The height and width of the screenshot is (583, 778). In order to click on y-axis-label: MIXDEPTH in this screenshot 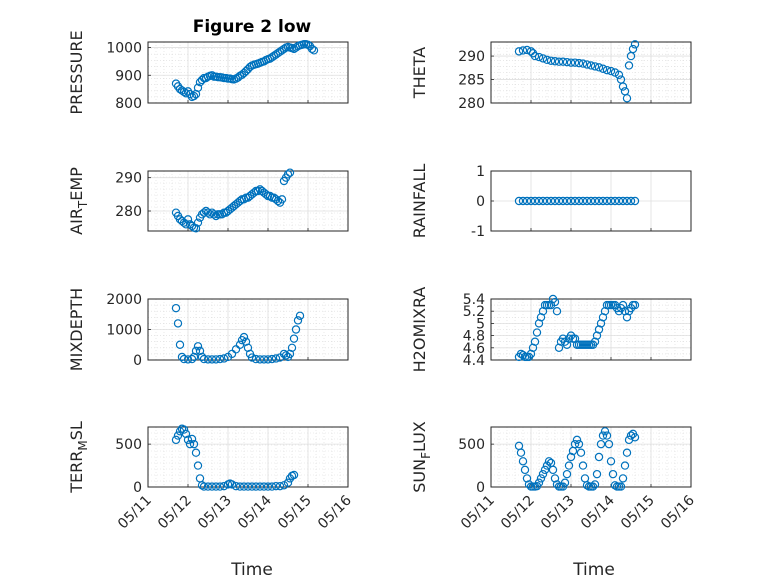, I will do `click(76, 329)`.